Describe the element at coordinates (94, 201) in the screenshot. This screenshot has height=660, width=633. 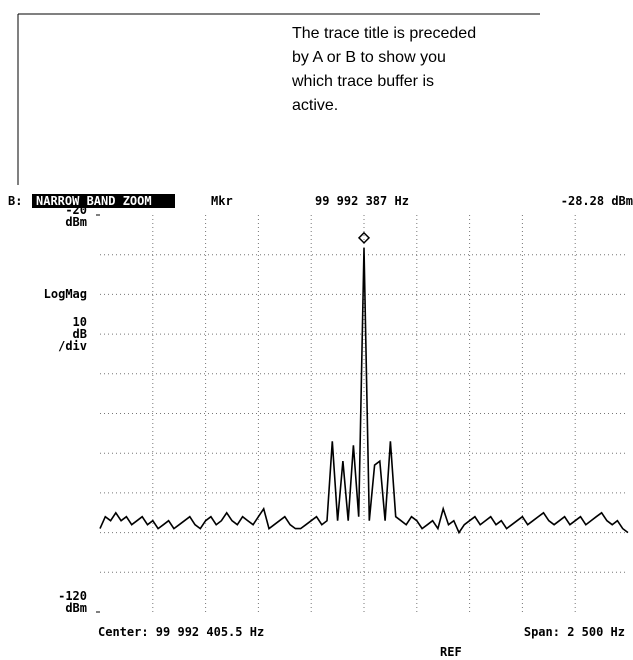
I see `trace-title: NARROW BAND ZOOM` at that location.